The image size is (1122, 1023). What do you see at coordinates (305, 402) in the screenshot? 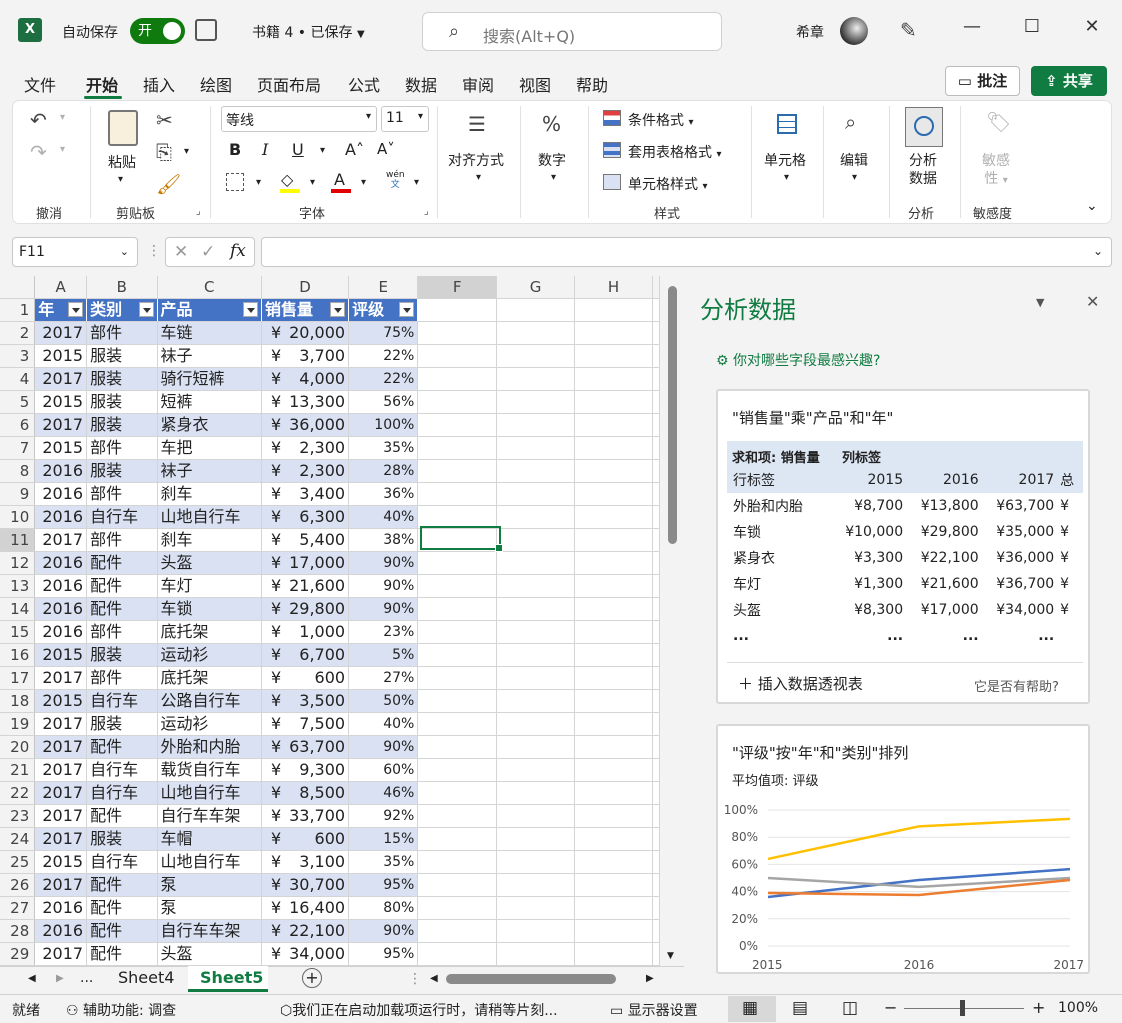
I see `table-cell: ¥13,300` at bounding box center [305, 402].